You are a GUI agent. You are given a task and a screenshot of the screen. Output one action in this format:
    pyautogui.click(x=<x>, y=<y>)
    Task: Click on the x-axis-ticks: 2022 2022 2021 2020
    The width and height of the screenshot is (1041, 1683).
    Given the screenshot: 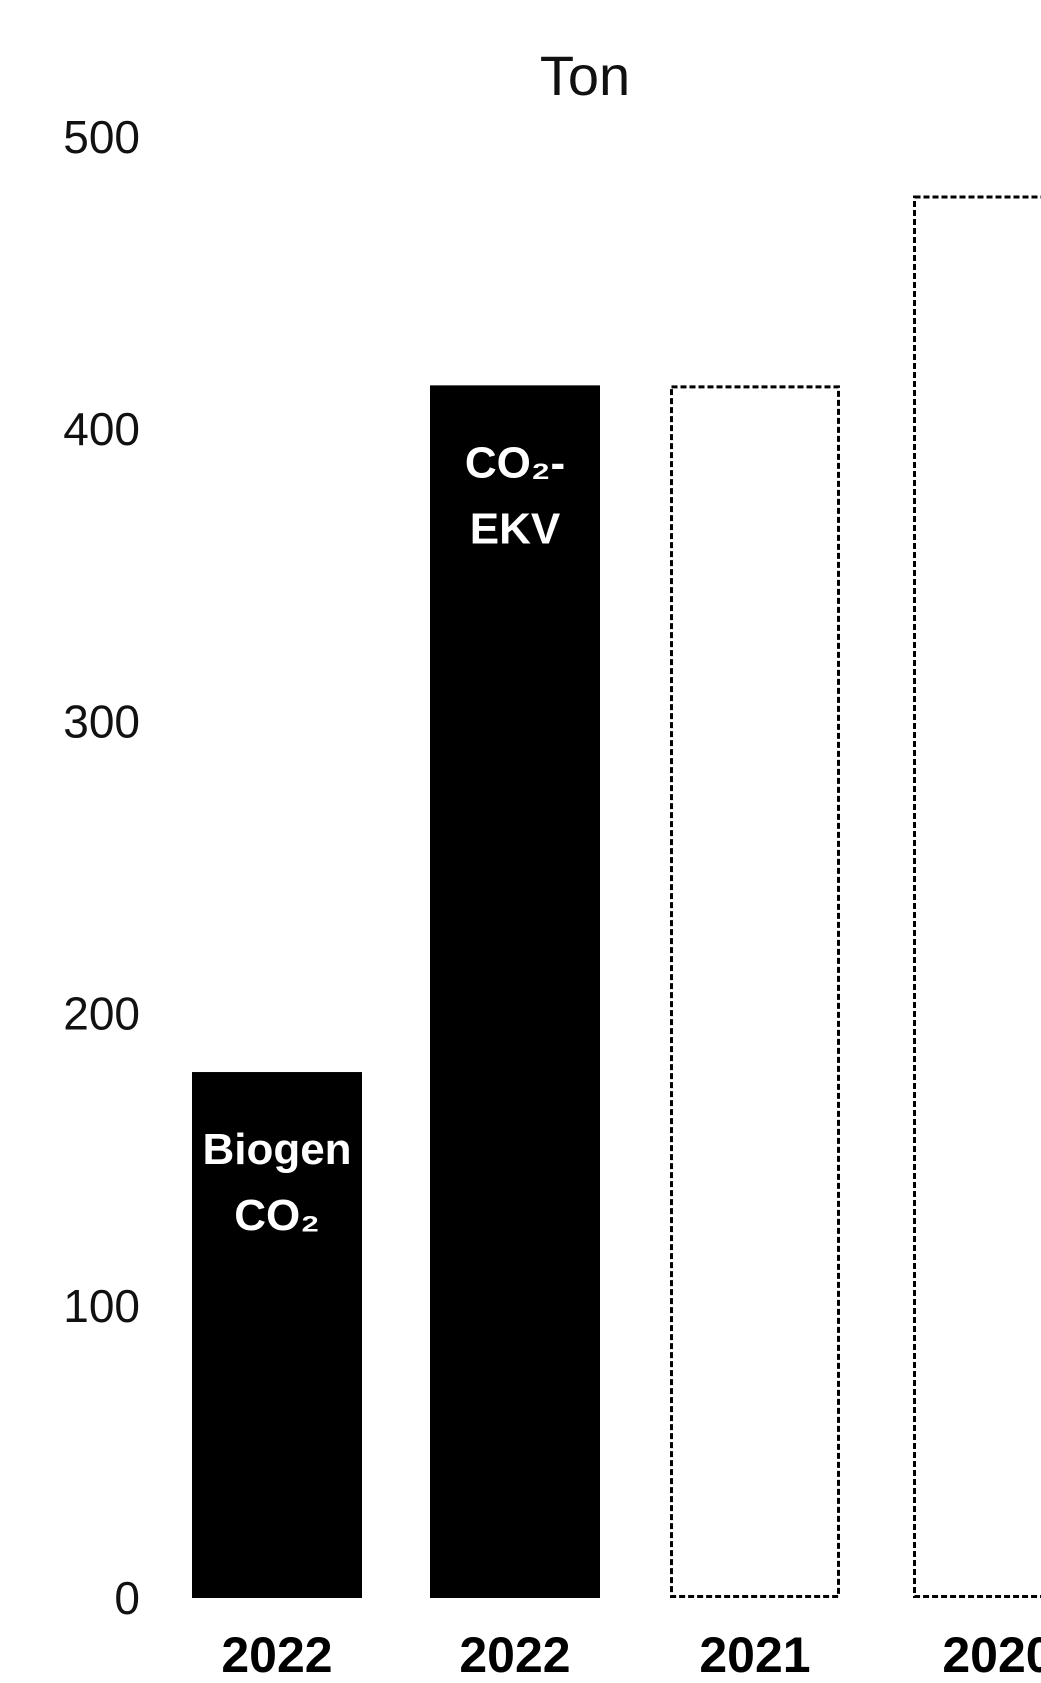 What is the action you would take?
    pyautogui.click(x=631, y=1655)
    